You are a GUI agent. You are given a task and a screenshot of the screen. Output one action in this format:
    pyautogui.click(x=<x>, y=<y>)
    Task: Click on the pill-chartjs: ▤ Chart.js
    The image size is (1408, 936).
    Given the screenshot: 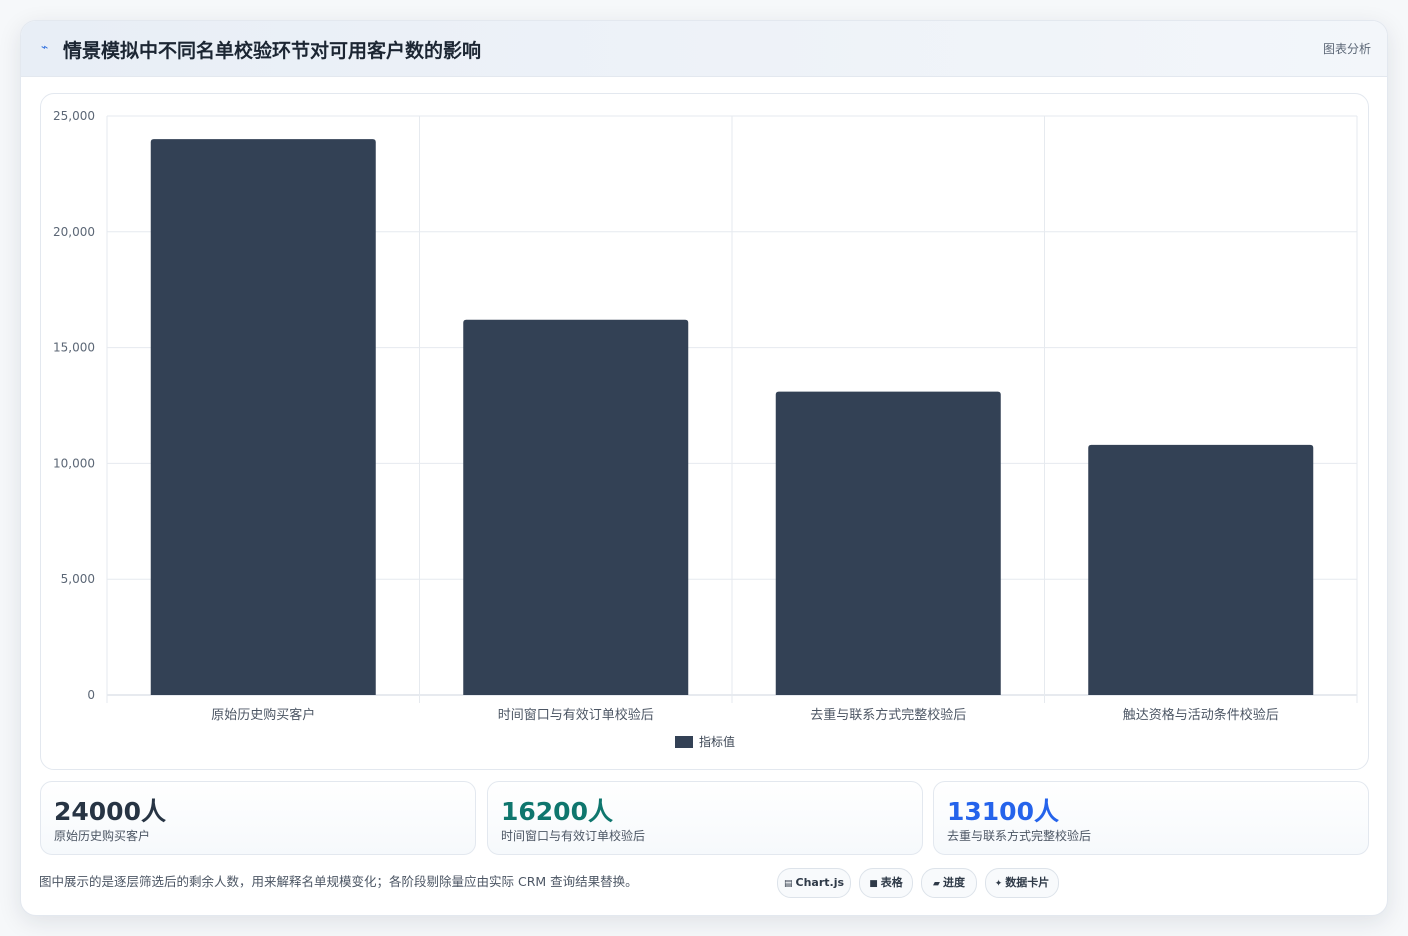 What is the action you would take?
    pyautogui.click(x=814, y=883)
    